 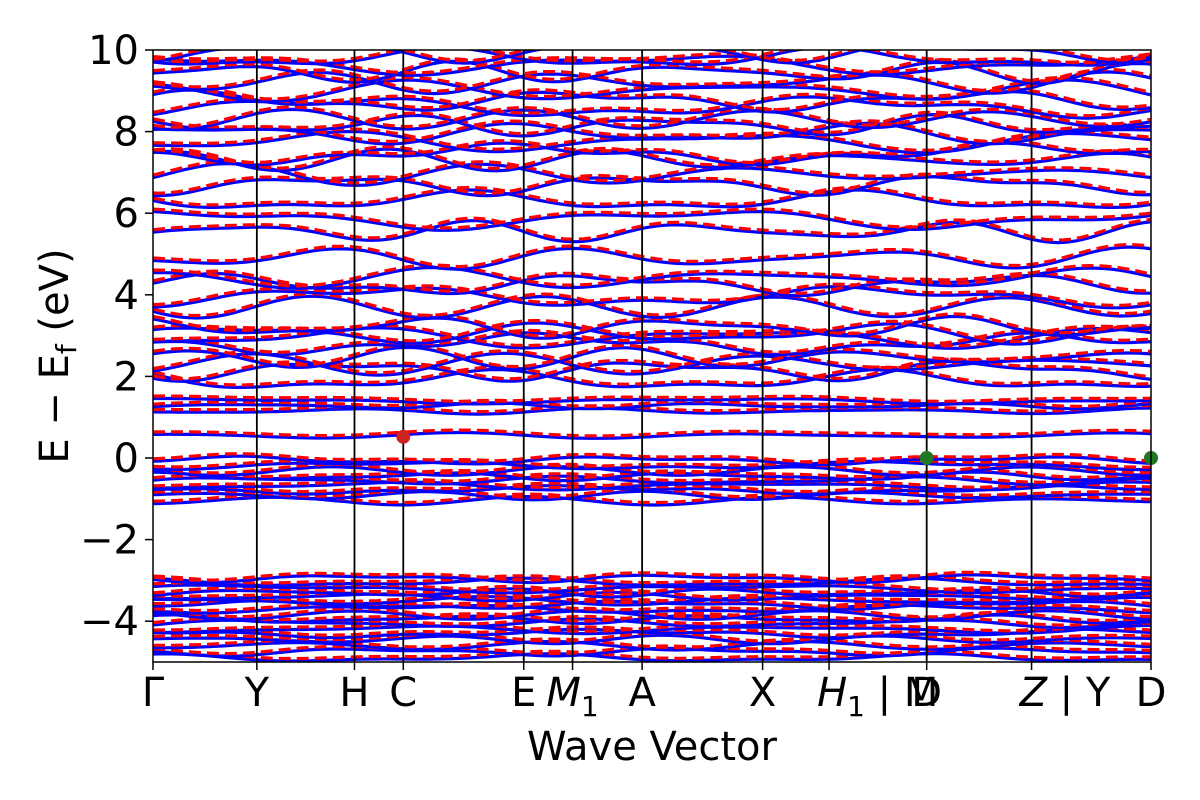 I want to click on y-tick-label: 4, so click(x=126, y=296).